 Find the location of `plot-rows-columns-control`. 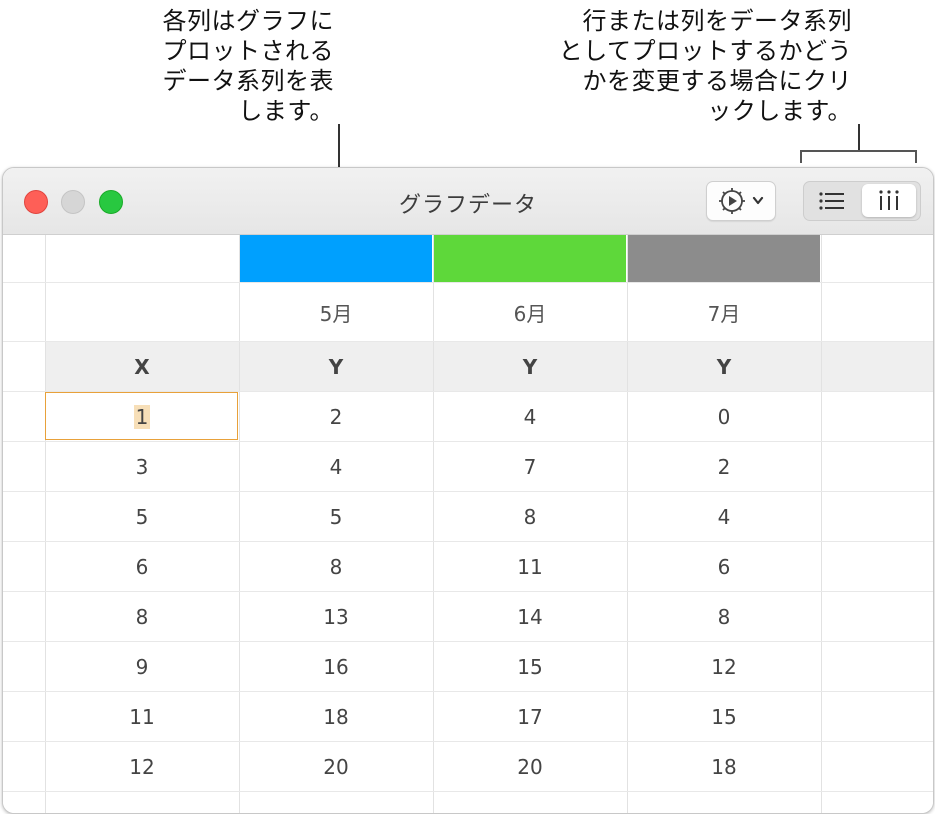

plot-rows-columns-control is located at coordinates (862, 201).